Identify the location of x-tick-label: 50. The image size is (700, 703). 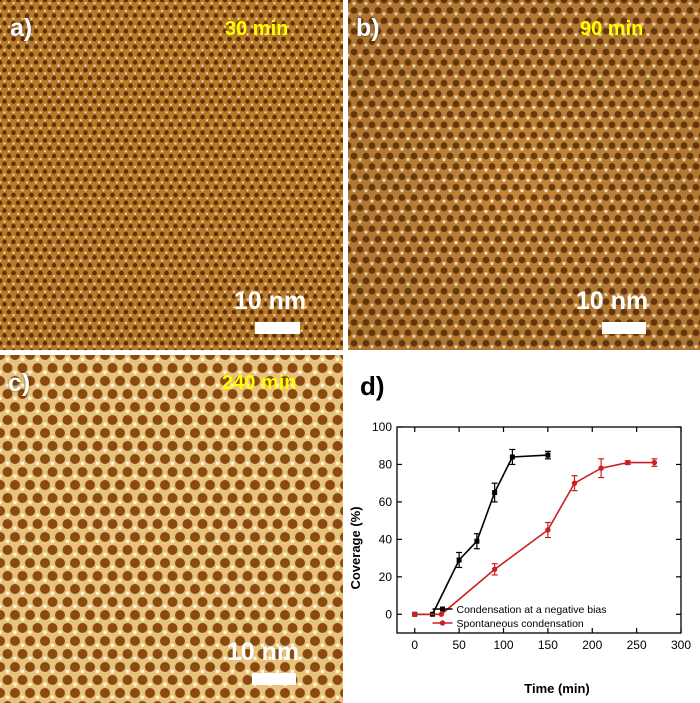
(459, 645).